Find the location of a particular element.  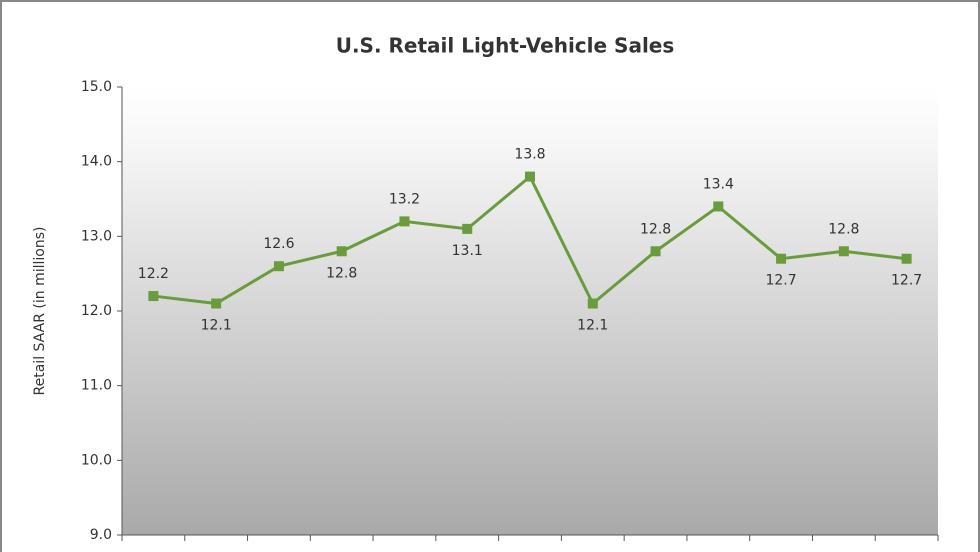

y-tick-label: 10.0 is located at coordinates (96, 460).